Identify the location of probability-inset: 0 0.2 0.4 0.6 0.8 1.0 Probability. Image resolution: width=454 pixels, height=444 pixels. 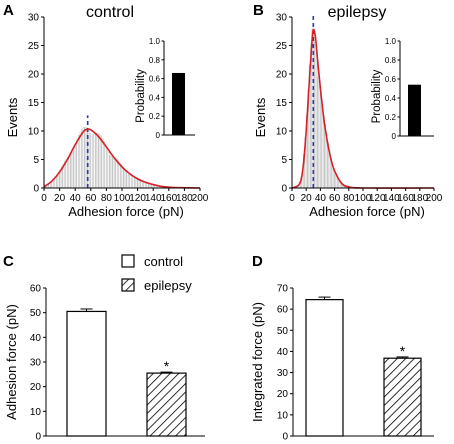
(165, 88).